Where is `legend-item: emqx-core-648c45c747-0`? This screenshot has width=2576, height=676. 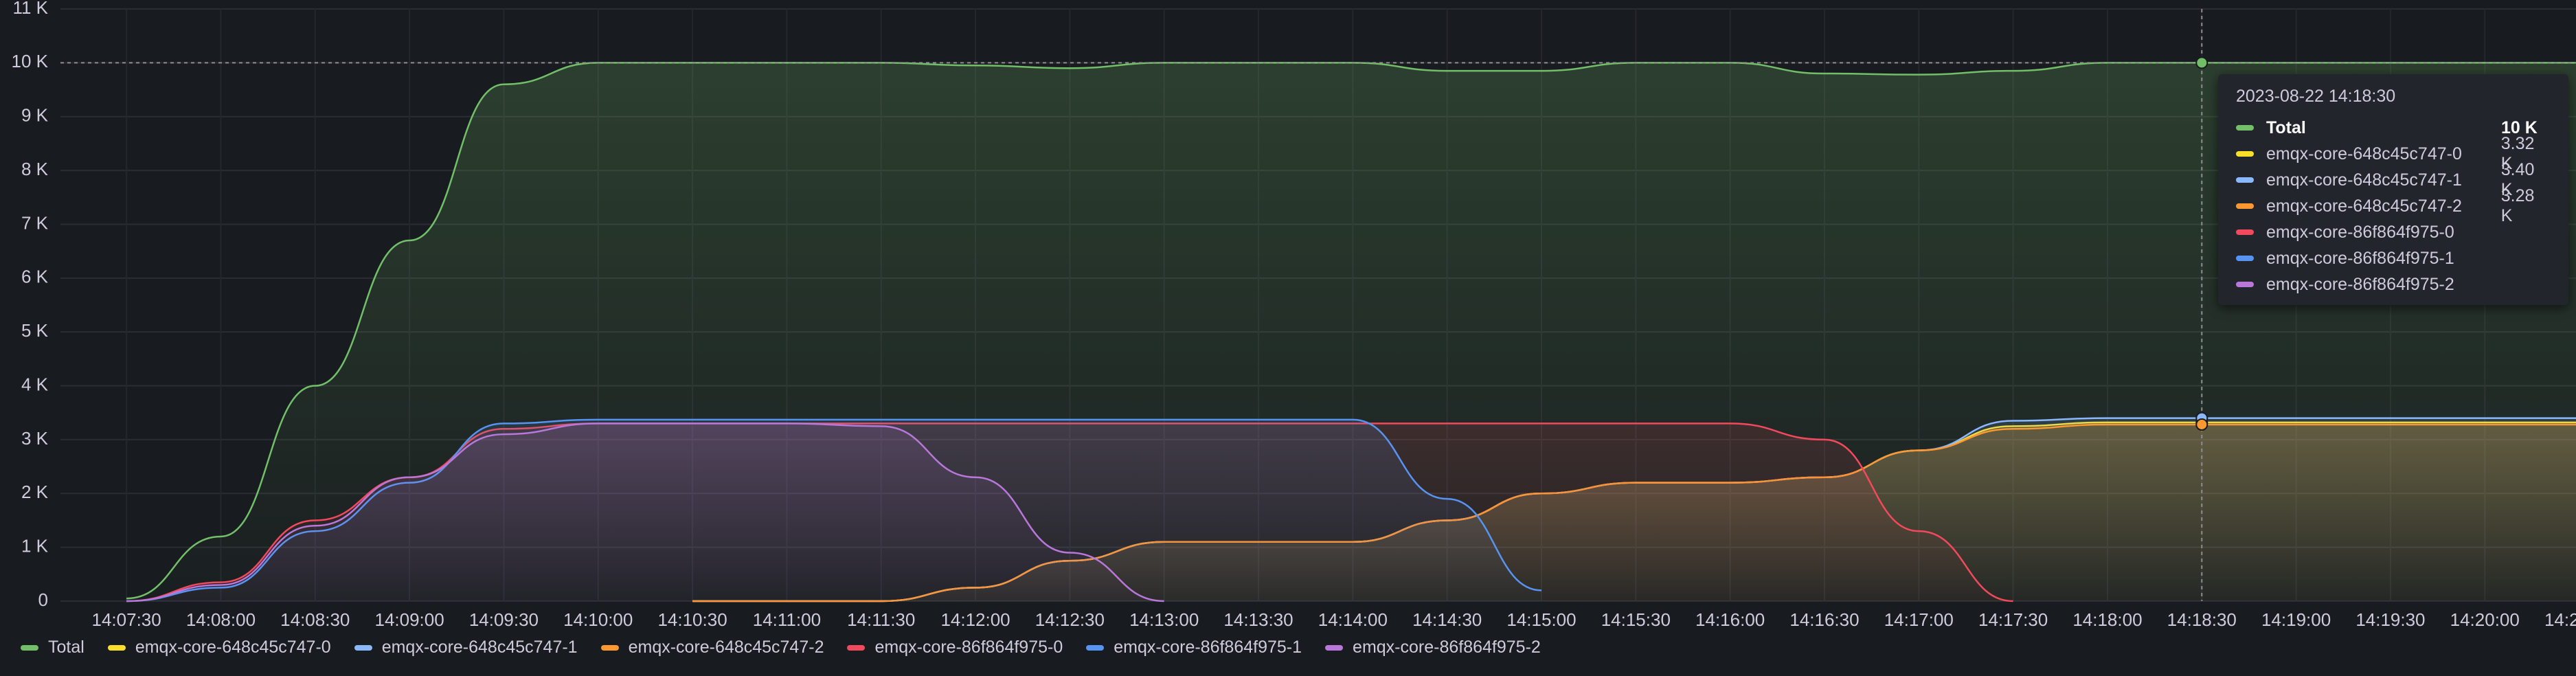 legend-item: emqx-core-648c45c747-0 is located at coordinates (219, 648).